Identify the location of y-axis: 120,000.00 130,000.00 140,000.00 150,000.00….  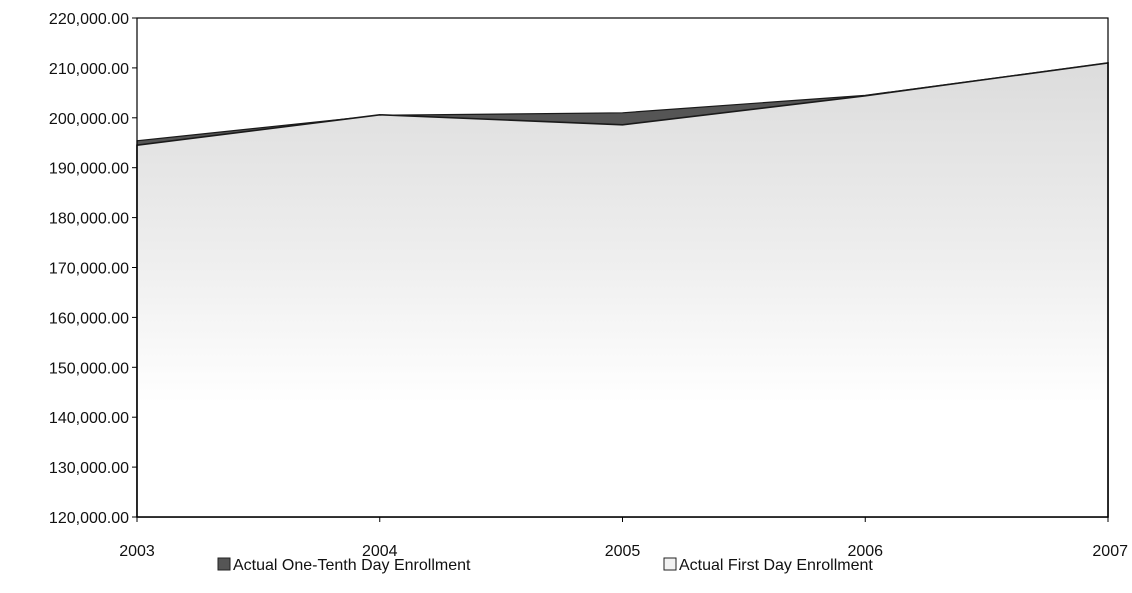
(93, 269).